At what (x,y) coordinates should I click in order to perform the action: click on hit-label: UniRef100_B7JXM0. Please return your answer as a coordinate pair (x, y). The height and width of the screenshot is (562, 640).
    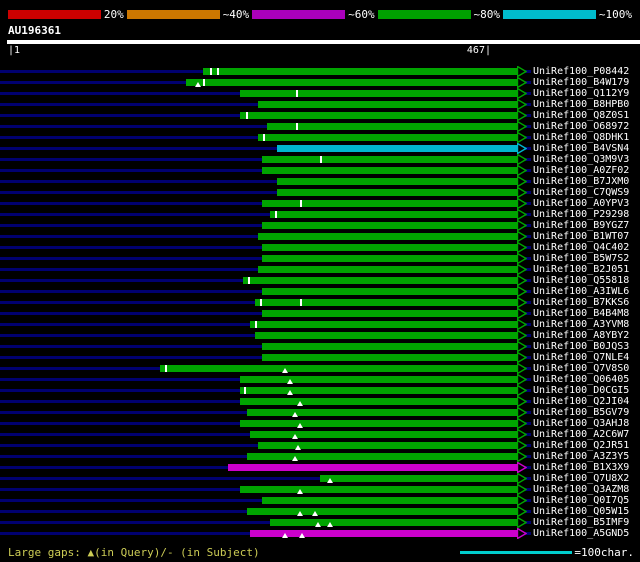
    Looking at the image, I should click on (581, 181).